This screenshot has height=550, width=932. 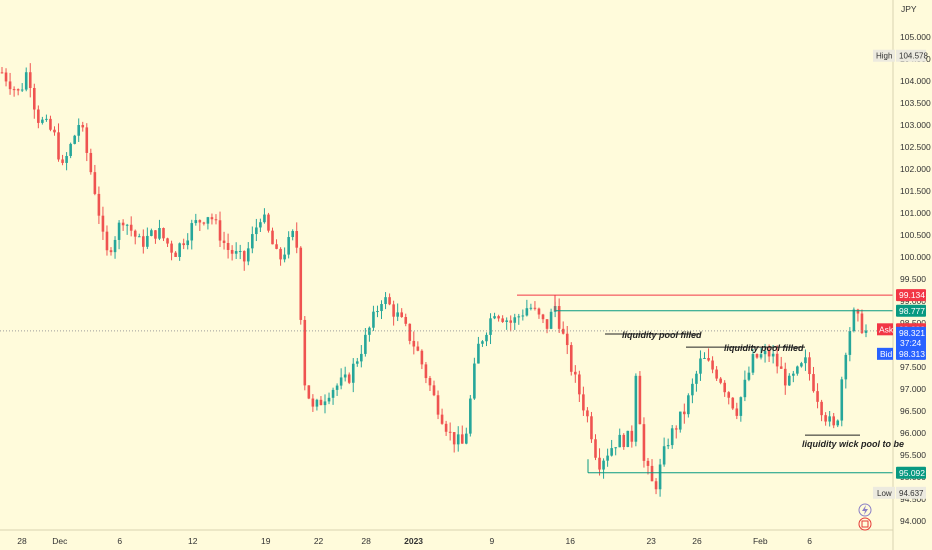 What do you see at coordinates (915, 191) in the screenshot?
I see `y-tick-label: 101.500` at bounding box center [915, 191].